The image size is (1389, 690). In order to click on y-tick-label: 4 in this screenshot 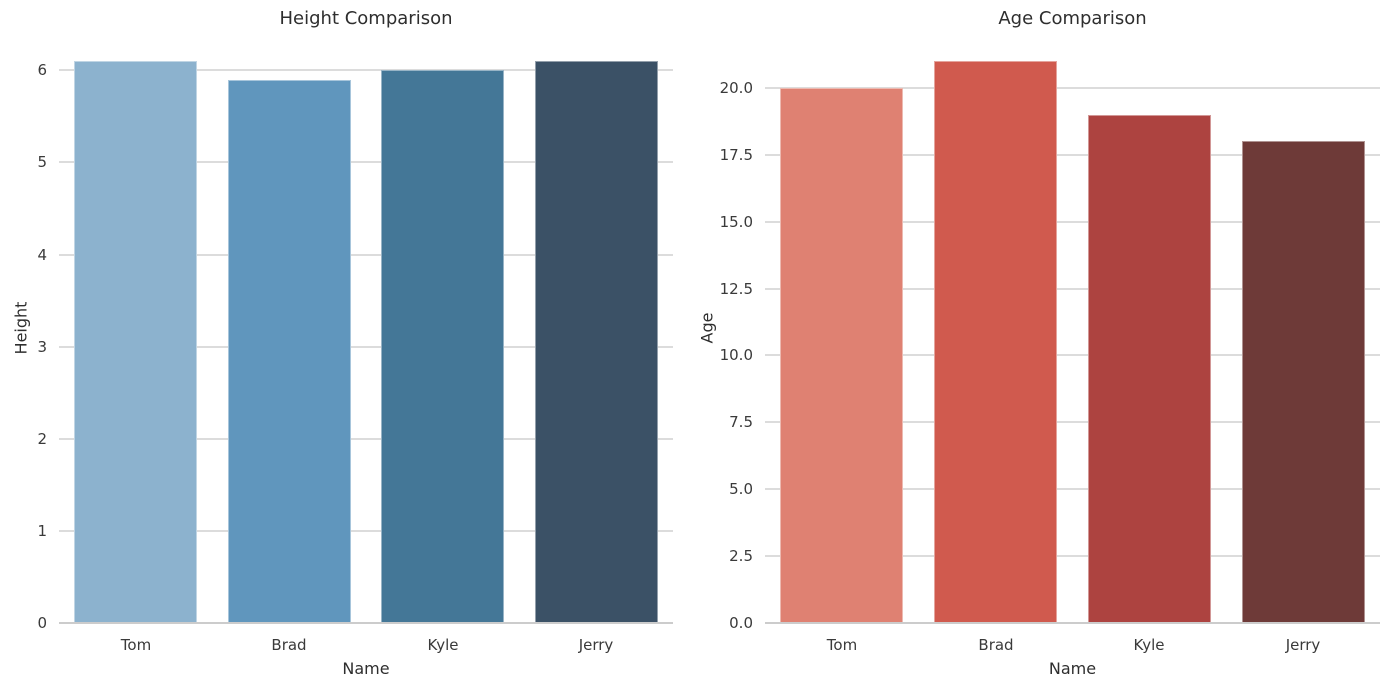, I will do `click(42, 254)`.